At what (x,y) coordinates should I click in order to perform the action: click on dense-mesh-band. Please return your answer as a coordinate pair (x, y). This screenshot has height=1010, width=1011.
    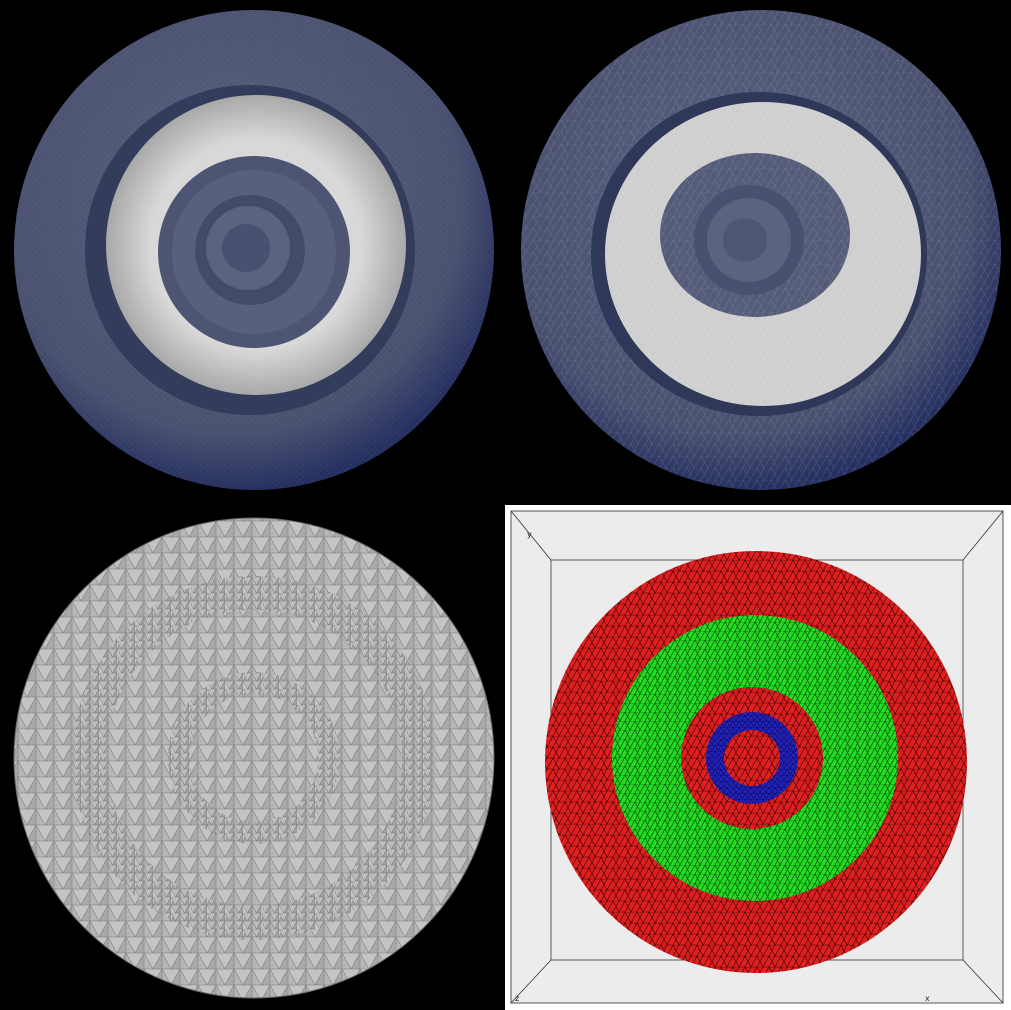
    Looking at the image, I should click on (254, 758).